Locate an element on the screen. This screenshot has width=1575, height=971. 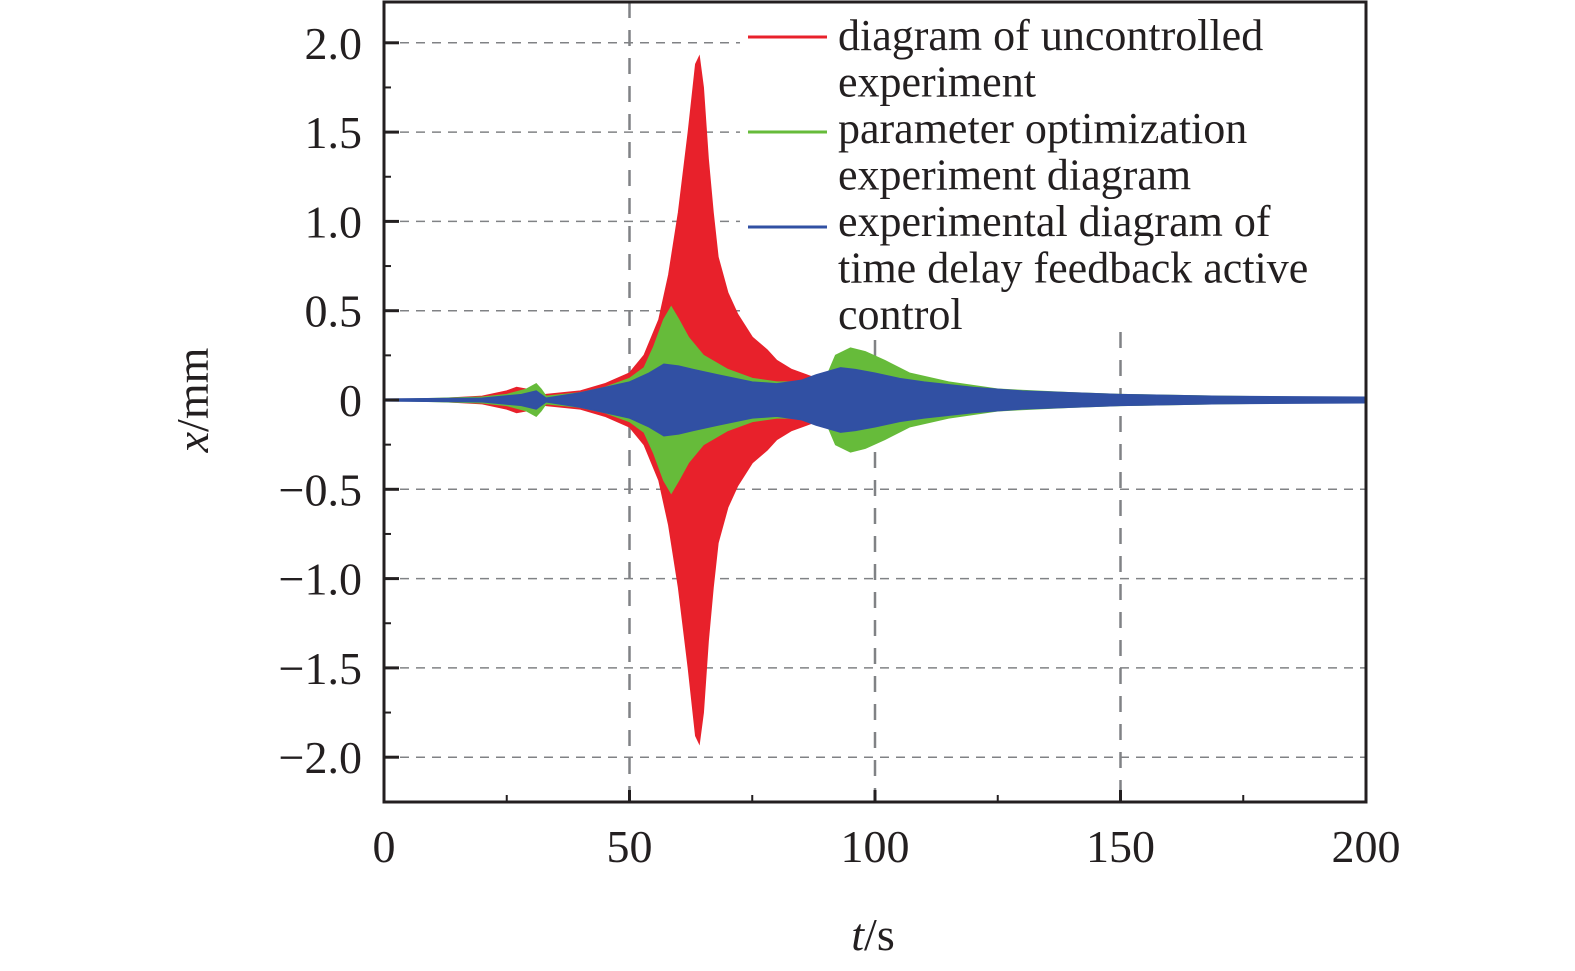
y-tick-label: 1.0 is located at coordinates (334, 221).